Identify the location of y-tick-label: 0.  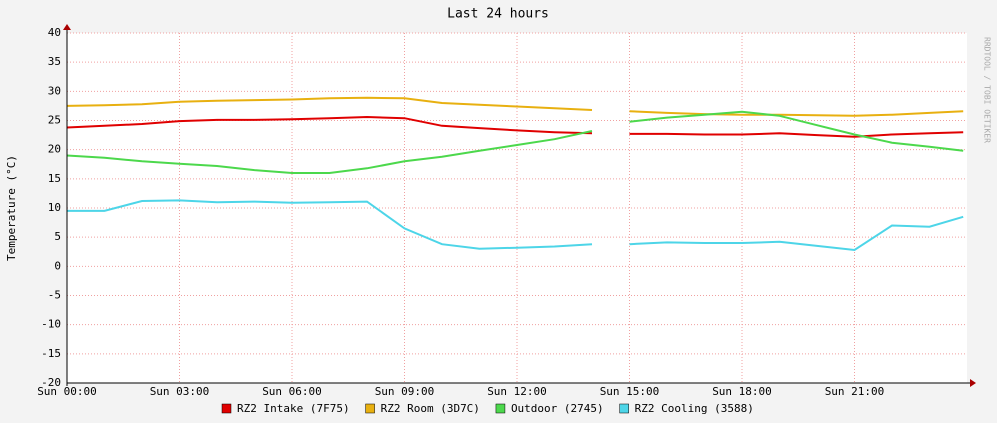
(57, 265).